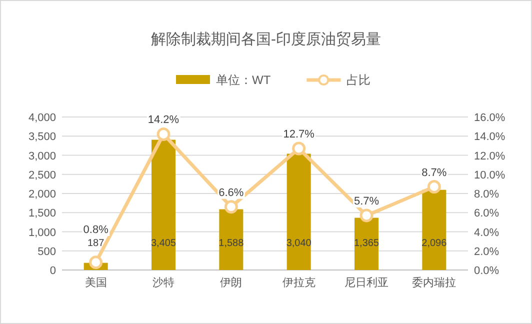 This screenshot has width=532, height=324. What do you see at coordinates (487, 271) in the screenshot?
I see `y2-tick-label: 0.0%` at bounding box center [487, 271].